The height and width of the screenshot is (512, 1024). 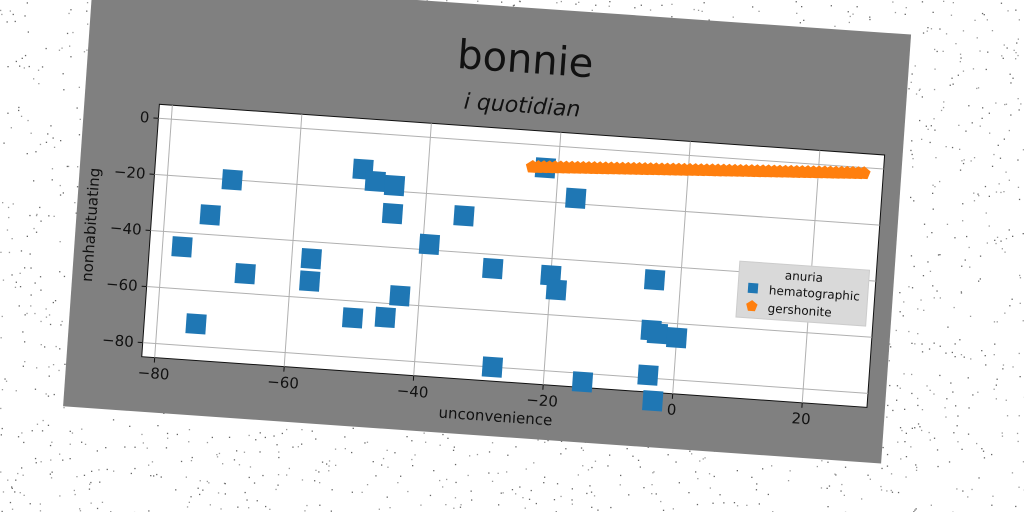 What do you see at coordinates (799, 310) in the screenshot?
I see `legend-label-gershonite: gershonite` at bounding box center [799, 310].